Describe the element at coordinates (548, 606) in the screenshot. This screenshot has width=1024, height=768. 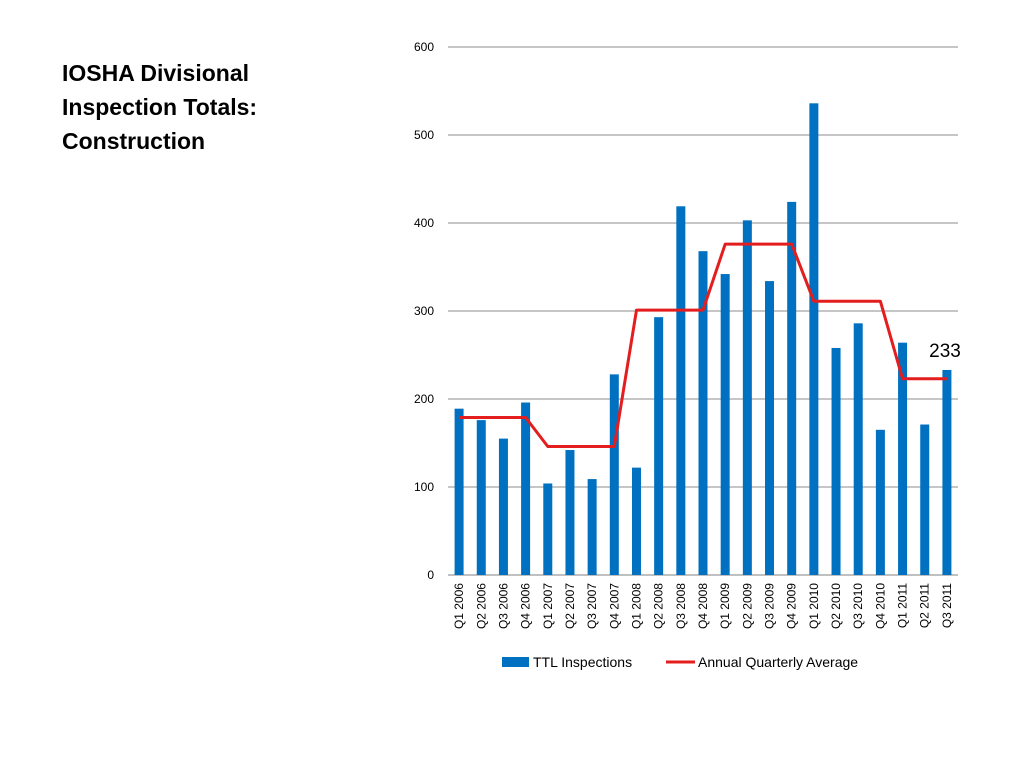
I see `x-tick-label: Q1 2007` at that location.